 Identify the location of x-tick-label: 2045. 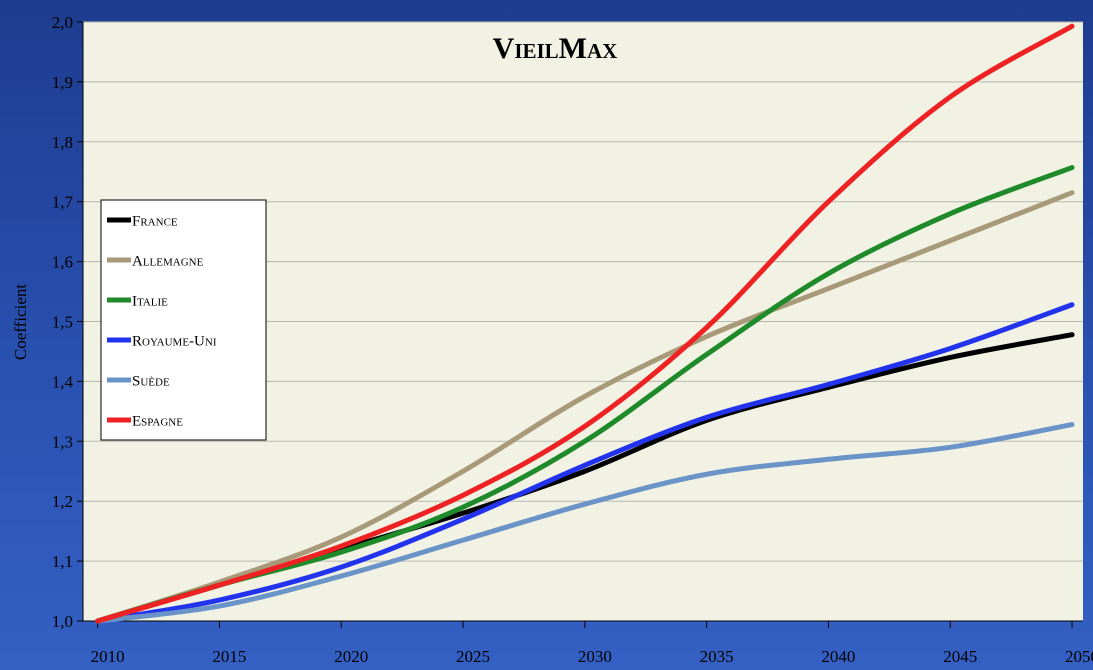
(960, 656).